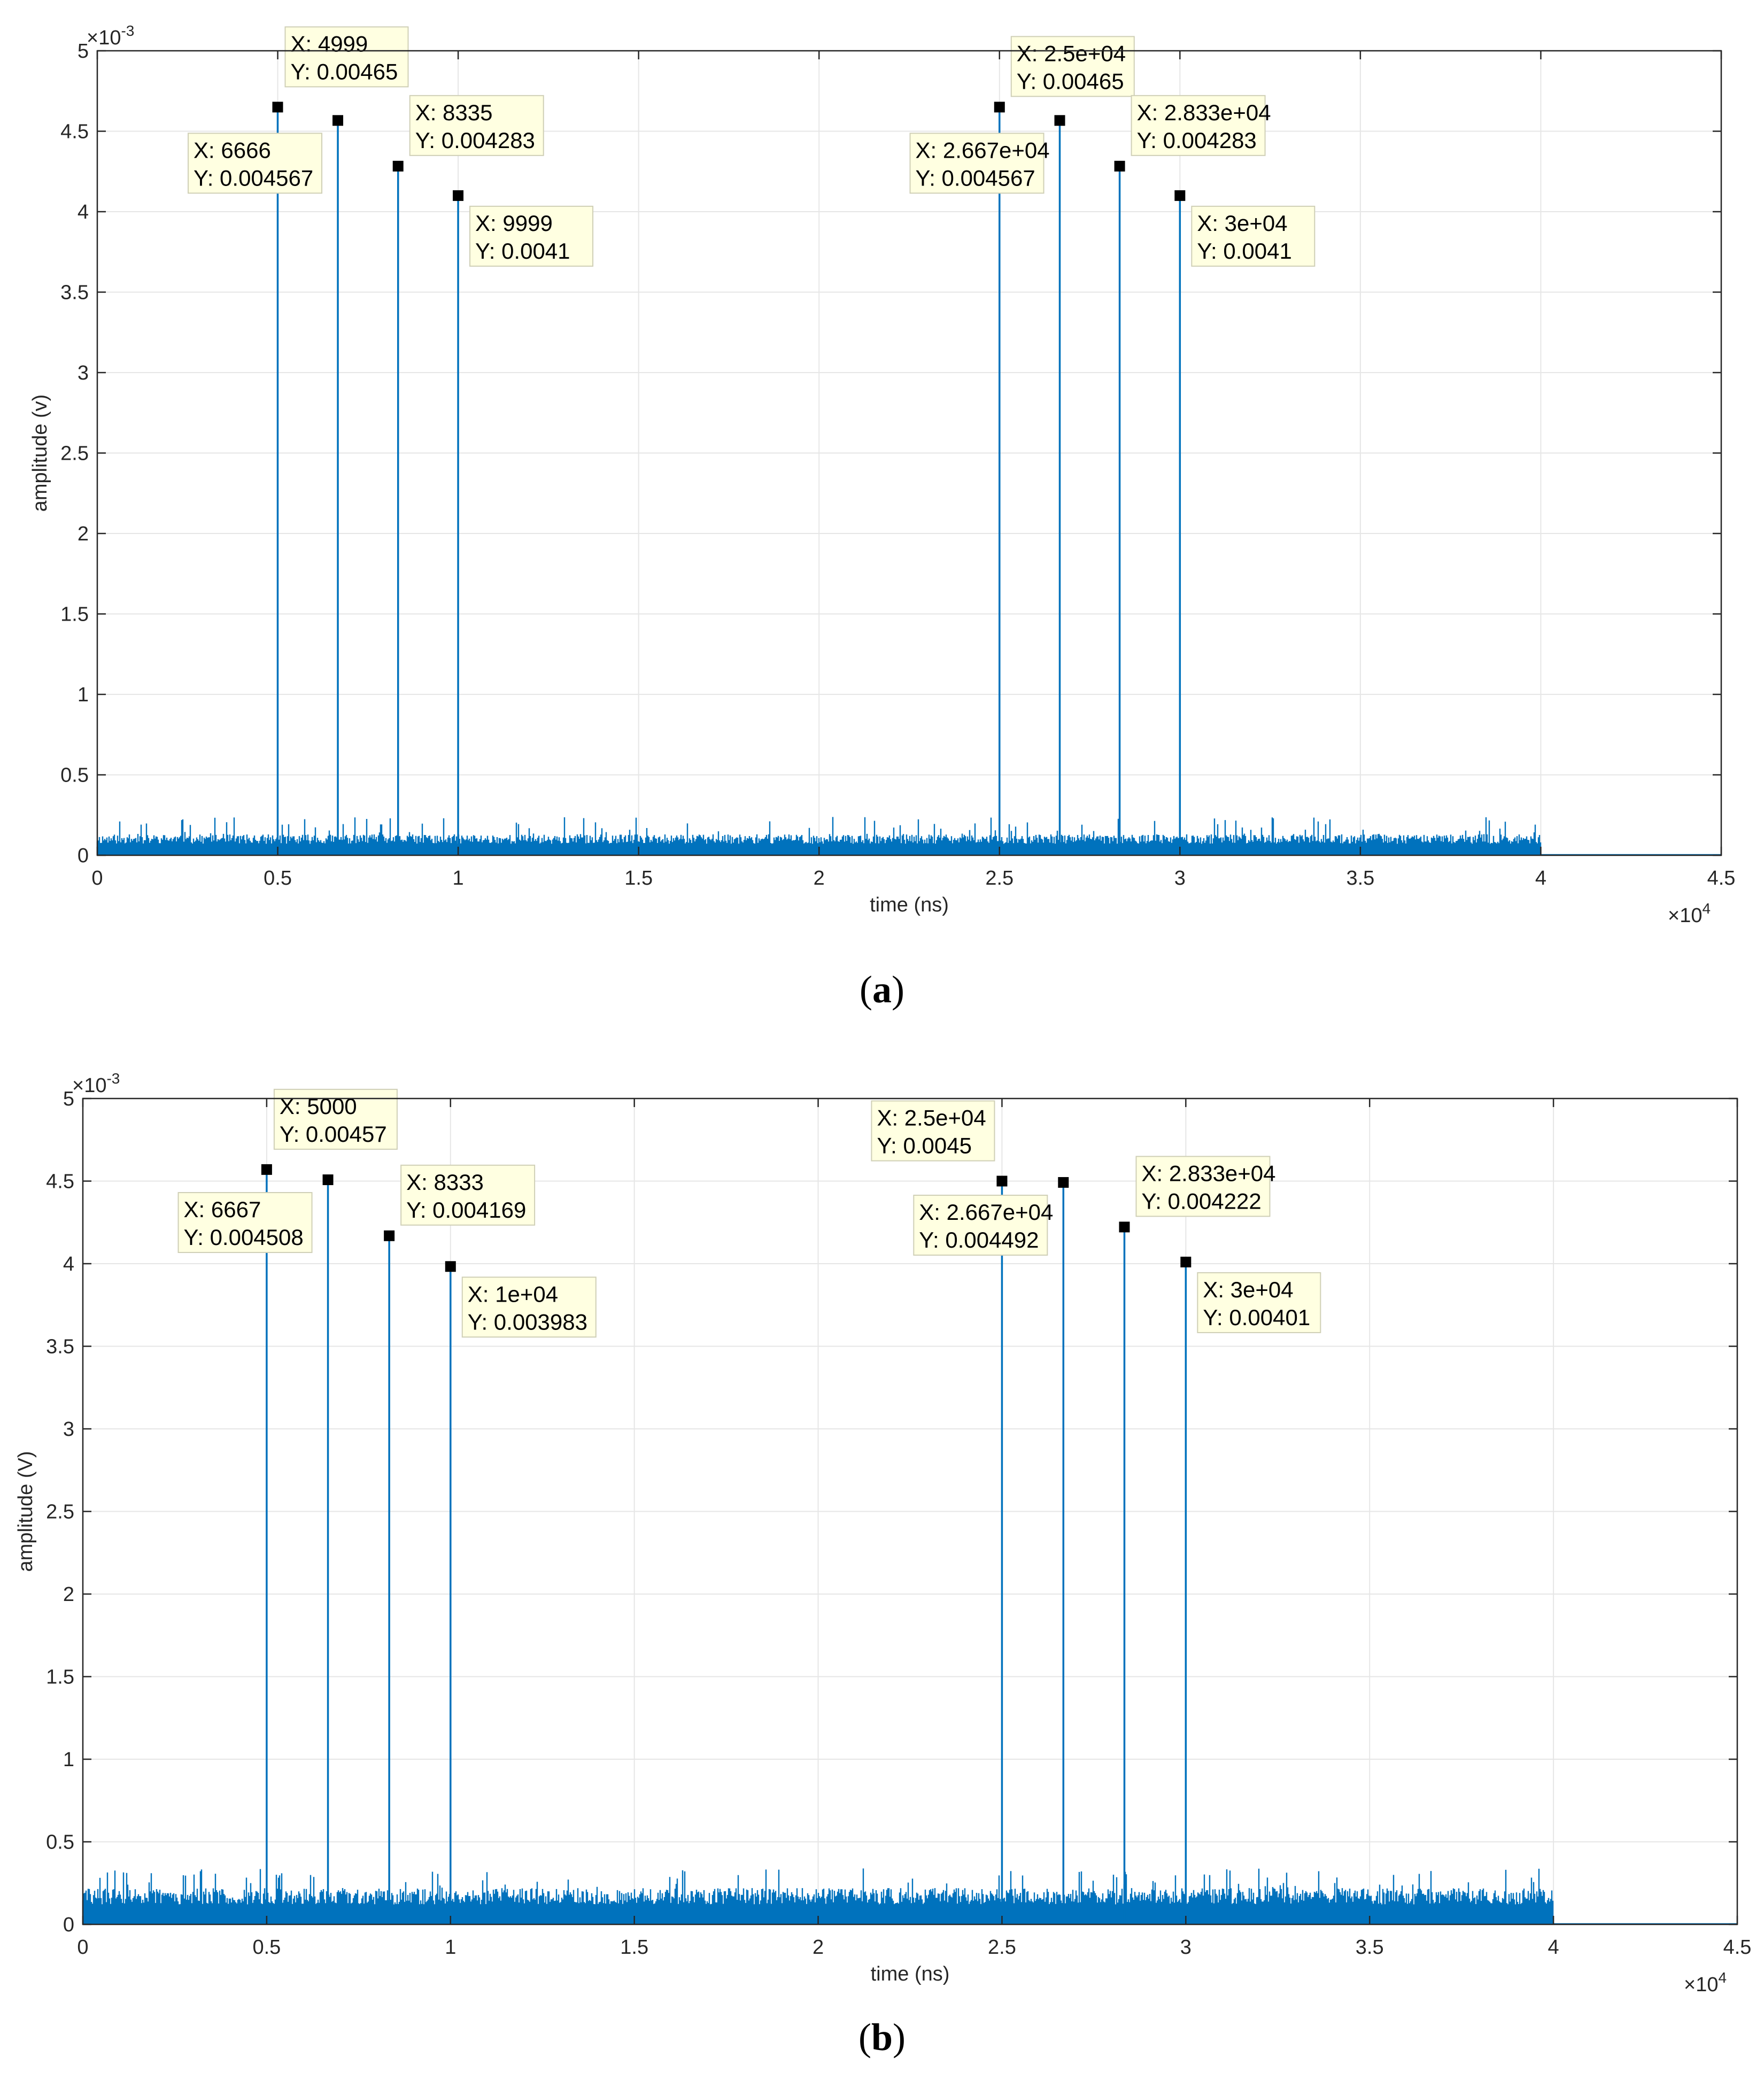 This screenshot has height=2073, width=1764. I want to click on x-tick-label: 2, so click(819, 878).